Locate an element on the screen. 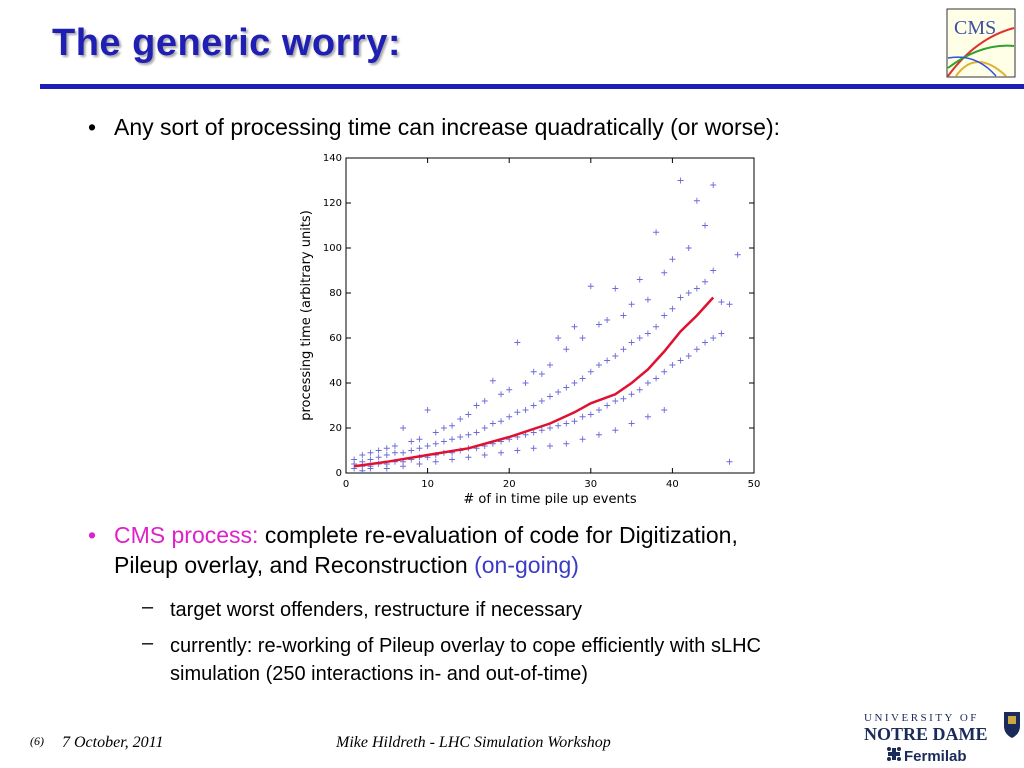 This screenshot has height=768, width=1024. y-axis-label: processing time (arbitrary units) is located at coordinates (306, 315).